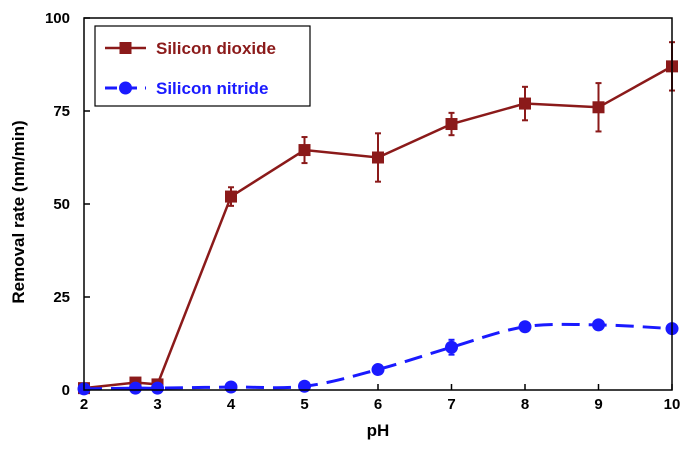  I want to click on x-tick-label: 5, so click(304, 404).